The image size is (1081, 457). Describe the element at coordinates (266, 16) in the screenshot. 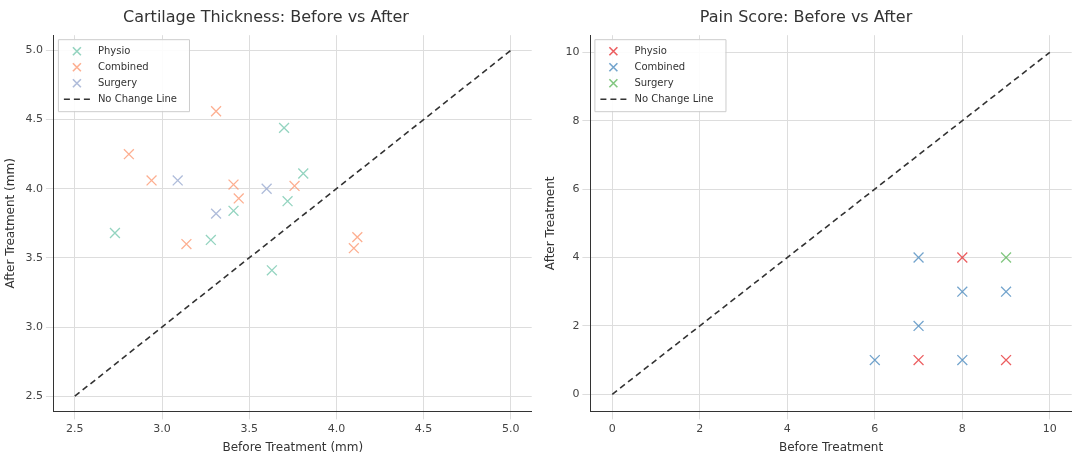

I see `chart-title: Cartilage Thickness: Before vs After` at that location.